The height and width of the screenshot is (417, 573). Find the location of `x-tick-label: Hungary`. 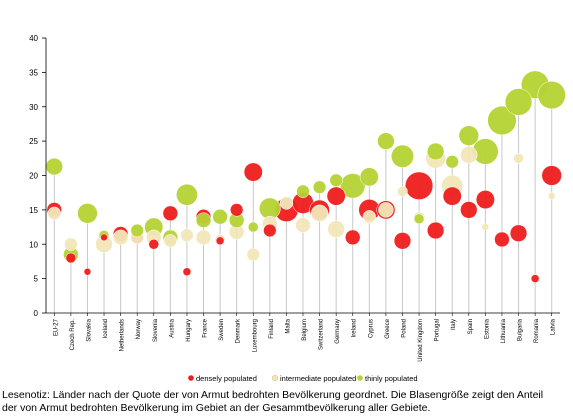

x-tick-label: Hungary is located at coordinates (189, 330).